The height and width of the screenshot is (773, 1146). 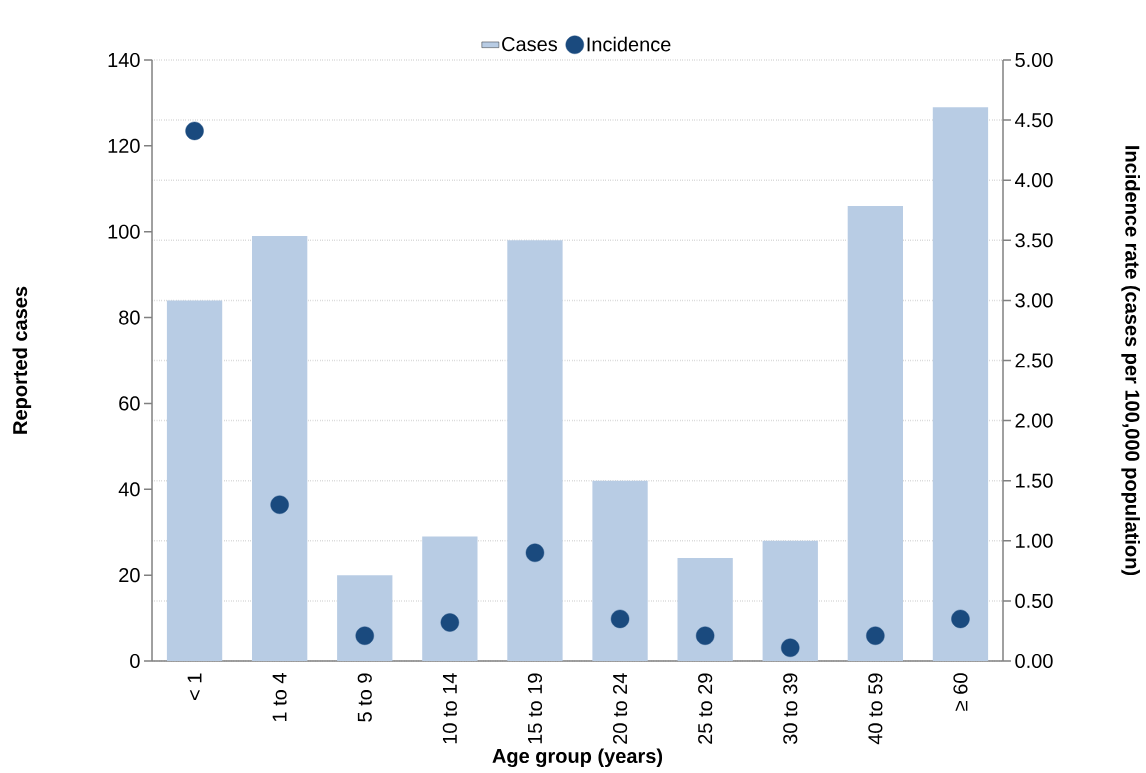 What do you see at coordinates (1034, 240) in the screenshot?
I see `y2-tick-label: 3.50` at bounding box center [1034, 240].